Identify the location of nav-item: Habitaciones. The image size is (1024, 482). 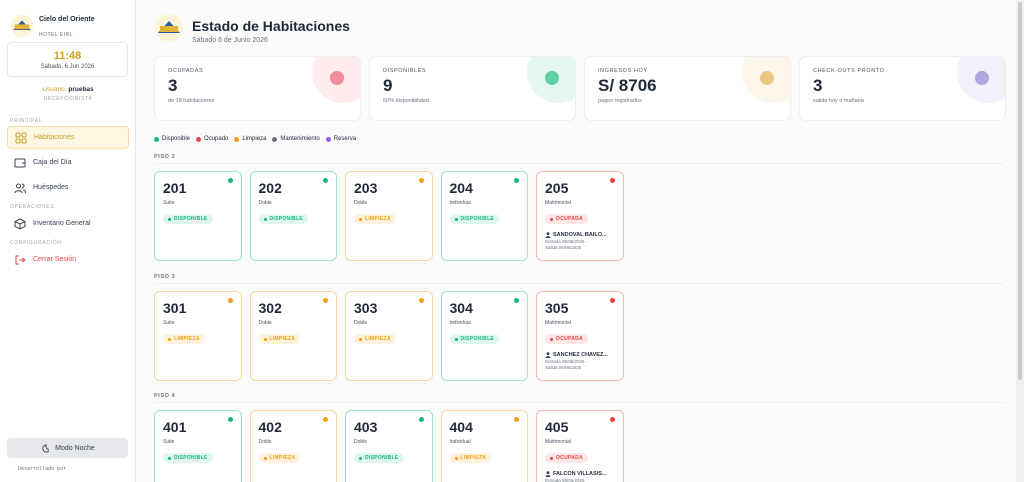
(68, 137).